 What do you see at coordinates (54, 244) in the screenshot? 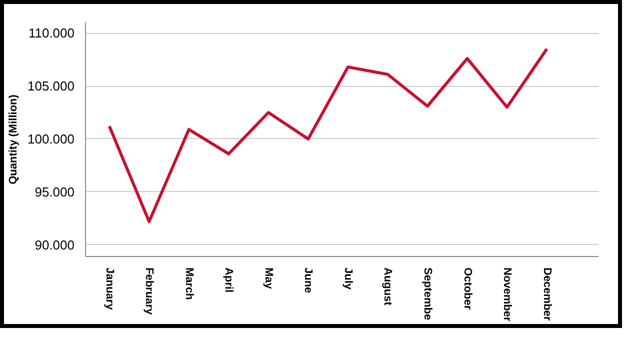
I see `y-tick-label: 90.000` at bounding box center [54, 244].